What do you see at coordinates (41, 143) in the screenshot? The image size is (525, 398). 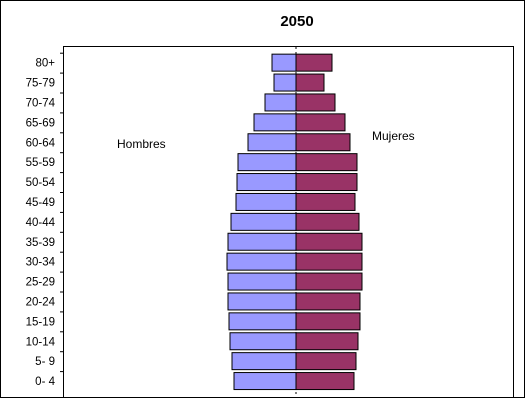 I see `y-tick-label-60-64: 60-64` at bounding box center [41, 143].